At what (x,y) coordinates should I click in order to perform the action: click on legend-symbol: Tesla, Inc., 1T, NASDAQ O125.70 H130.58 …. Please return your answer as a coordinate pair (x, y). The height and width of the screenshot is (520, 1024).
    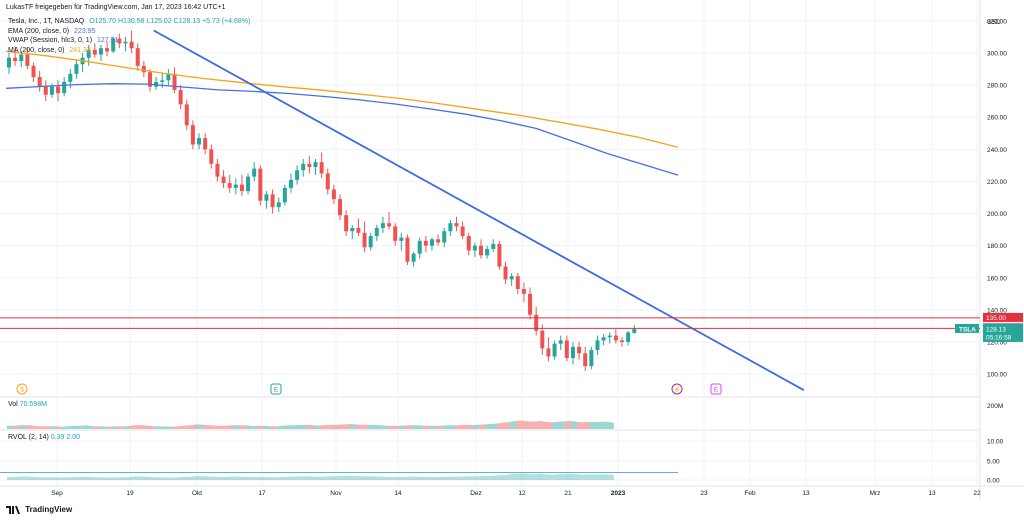
    Looking at the image, I should click on (129, 22).